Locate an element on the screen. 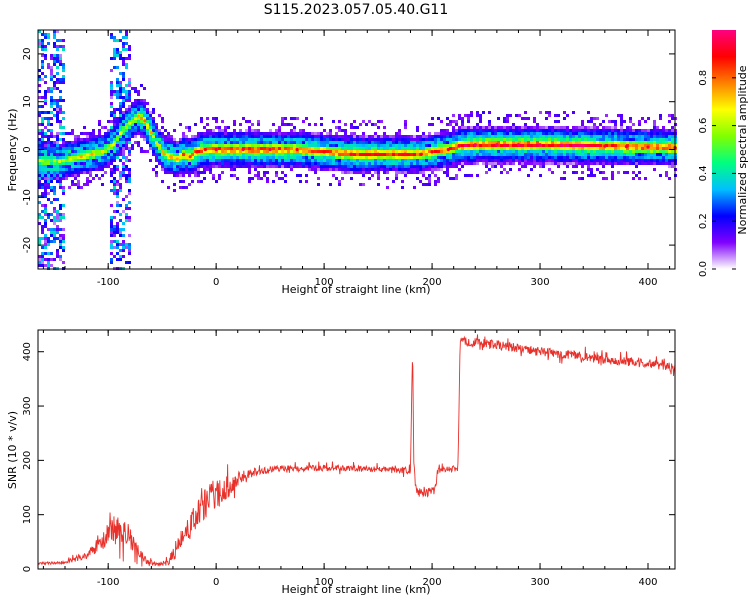 This screenshot has width=750, height=600. x-tick-label: -100 is located at coordinates (108, 282).